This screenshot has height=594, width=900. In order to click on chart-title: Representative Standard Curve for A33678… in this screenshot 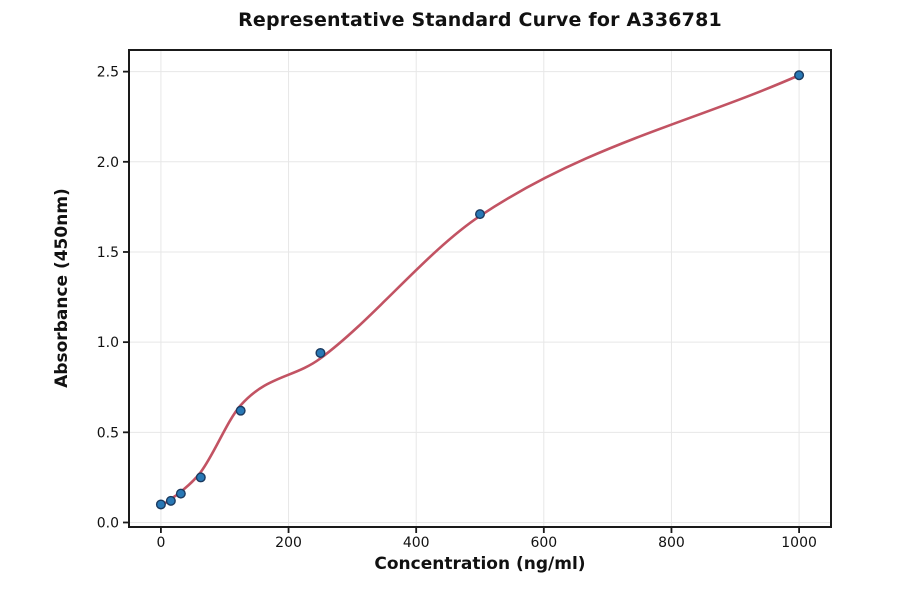, I will do `click(480, 20)`.